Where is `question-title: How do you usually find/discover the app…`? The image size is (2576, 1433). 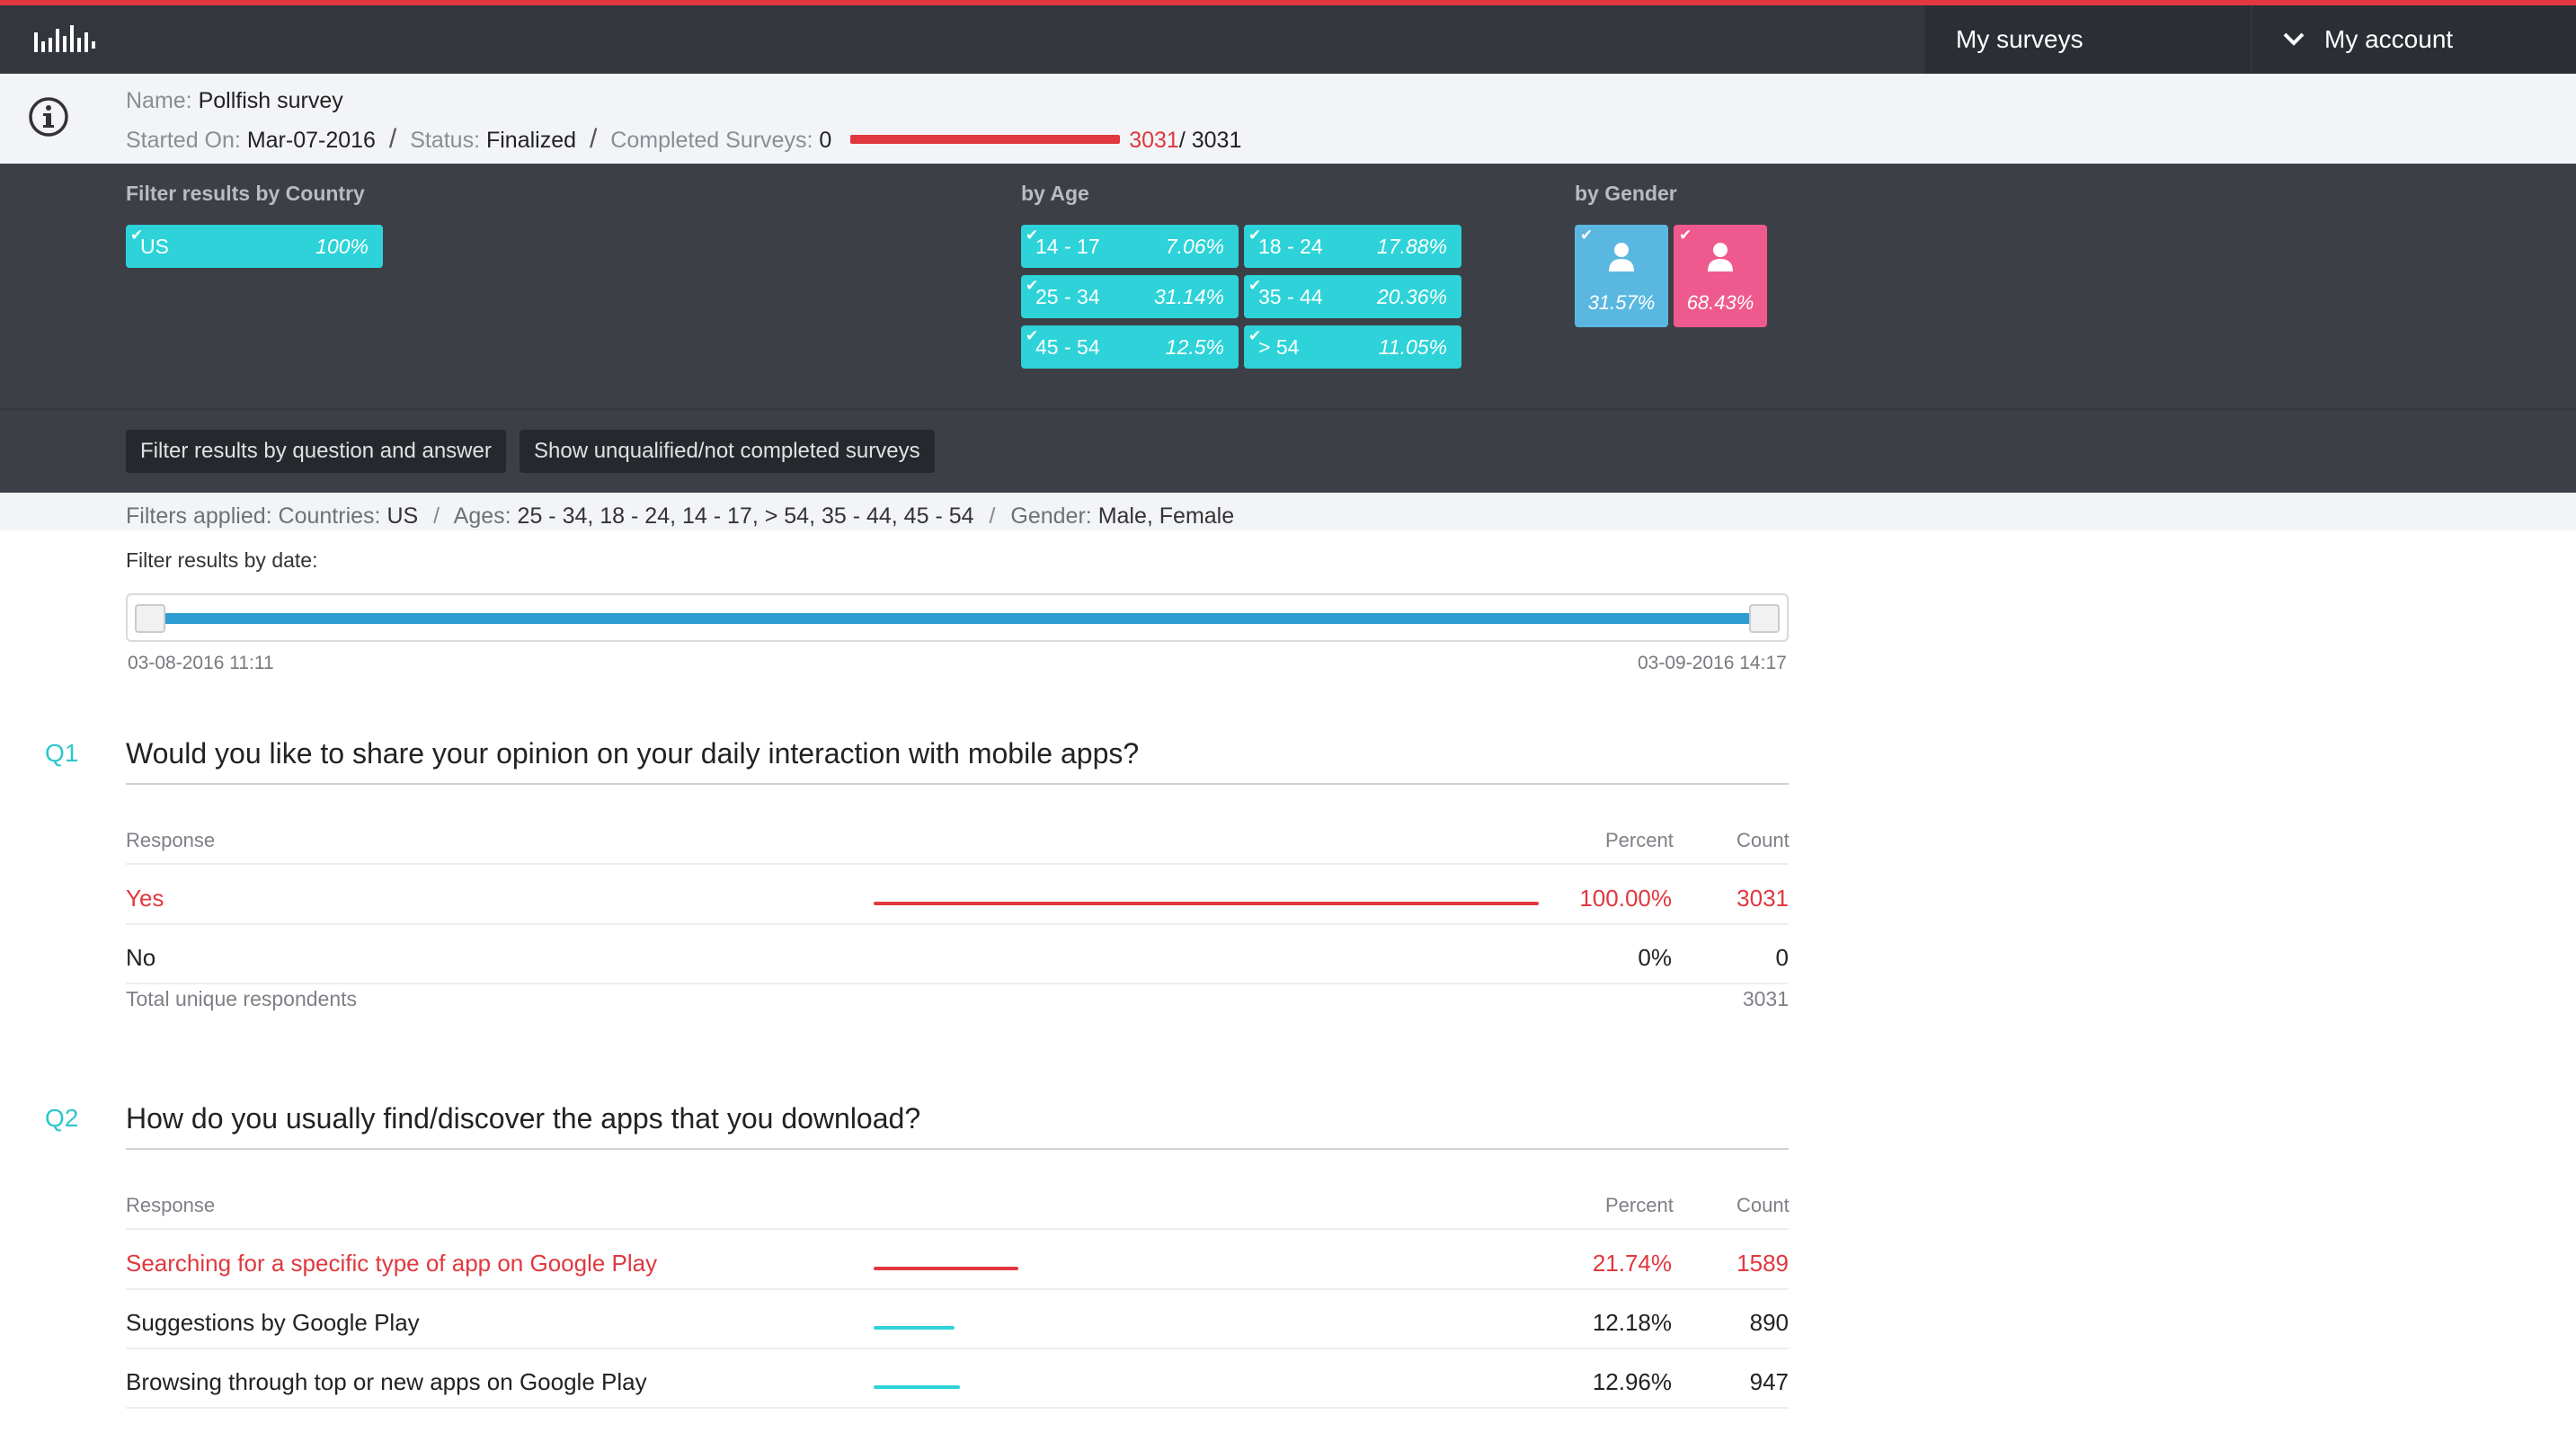
question-title: How do you usually find/discover the app… is located at coordinates (523, 1118).